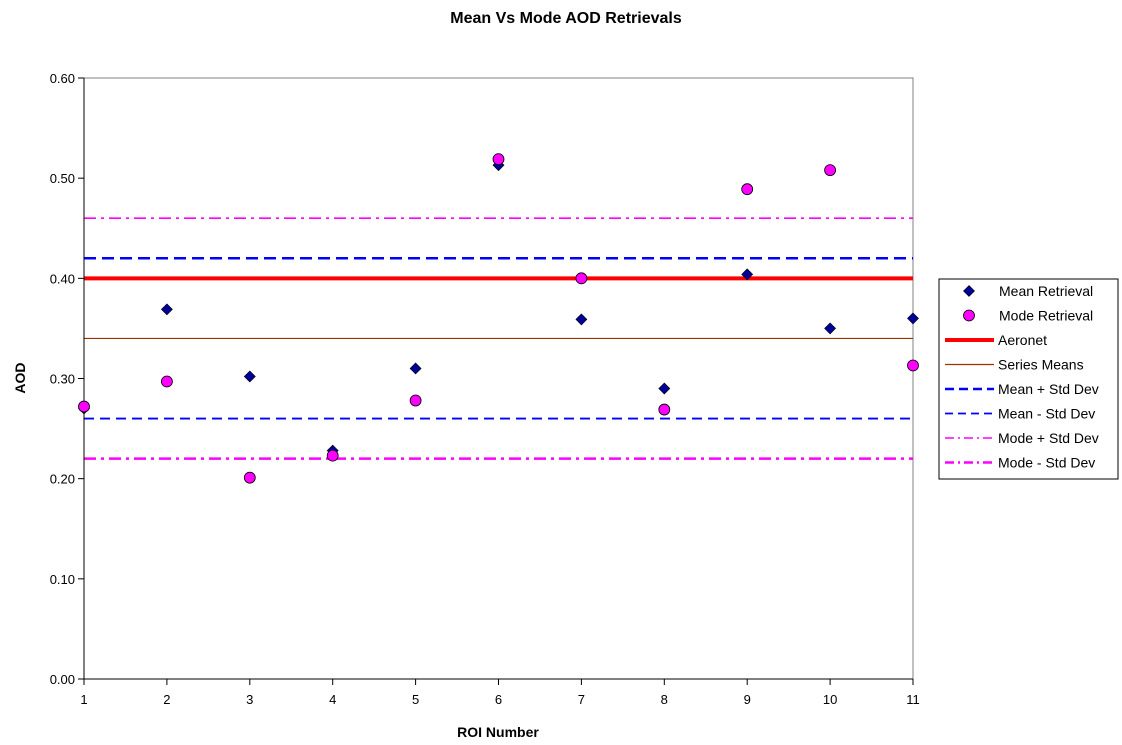  What do you see at coordinates (1022, 340) in the screenshot?
I see `legend-label-aeronet: Aeronet` at bounding box center [1022, 340].